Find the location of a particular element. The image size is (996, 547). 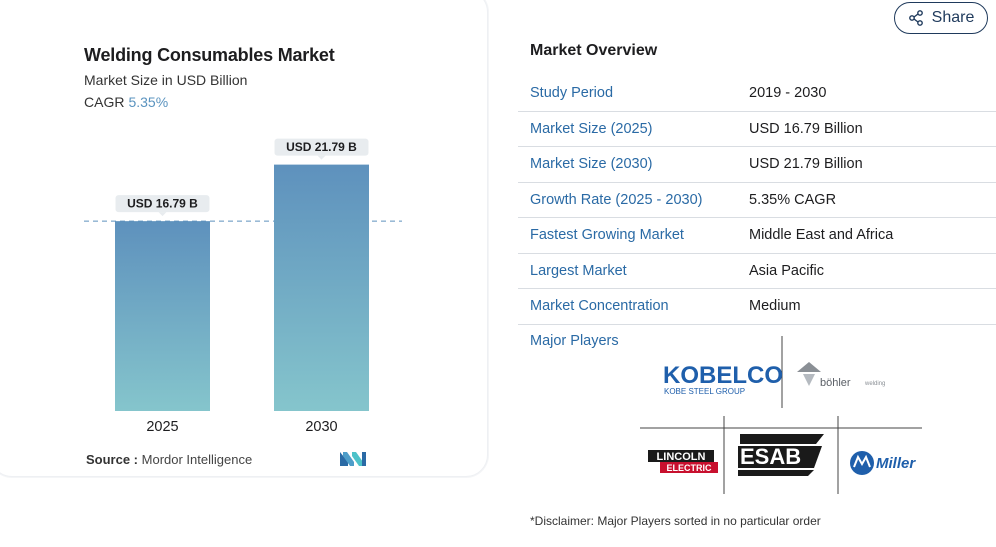

bohler-wordmark: böhler is located at coordinates (835, 383).